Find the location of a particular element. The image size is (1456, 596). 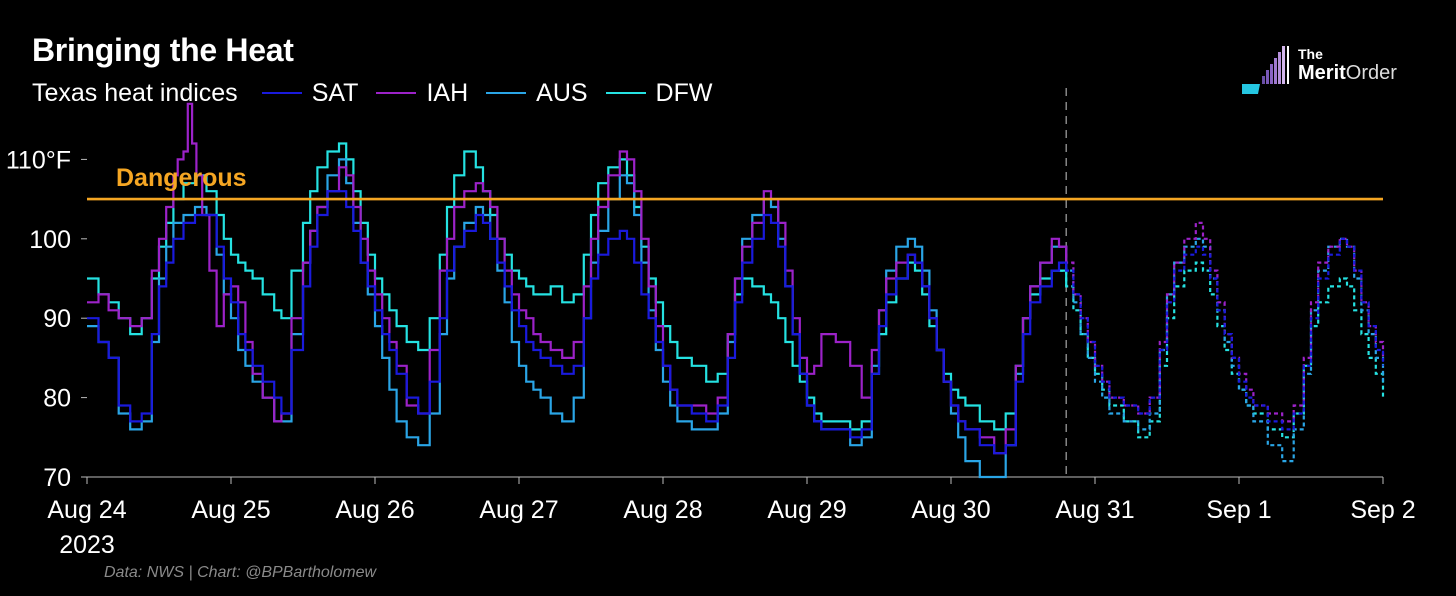

x-tick-label: Sep 2 is located at coordinates (1382, 510).